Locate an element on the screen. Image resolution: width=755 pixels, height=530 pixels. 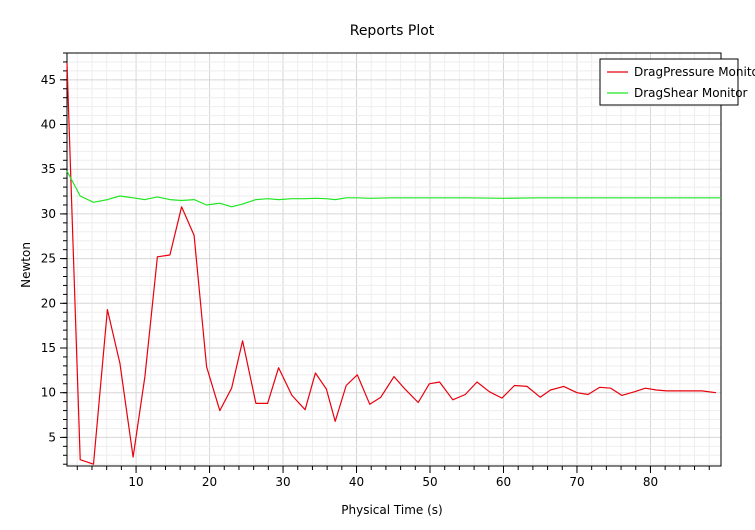
y-tick-label: 30 is located at coordinates (48, 214).